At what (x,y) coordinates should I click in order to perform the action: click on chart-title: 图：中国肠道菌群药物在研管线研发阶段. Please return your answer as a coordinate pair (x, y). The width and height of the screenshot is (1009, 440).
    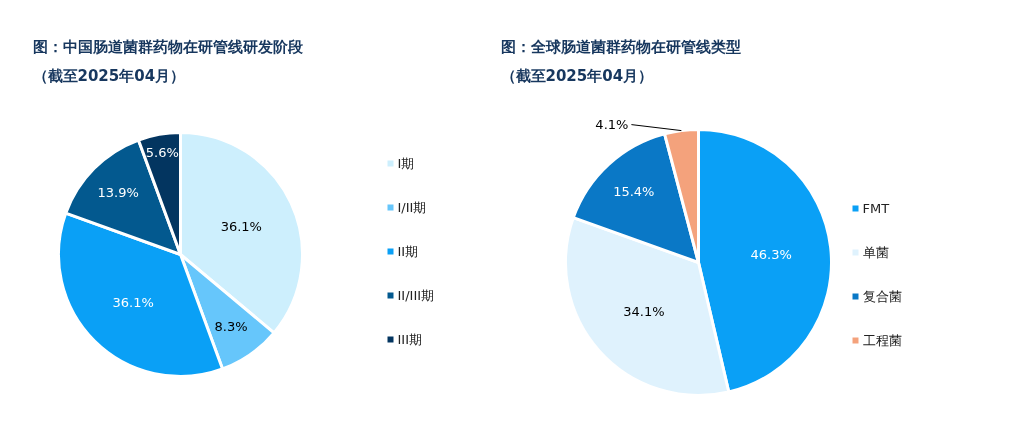
    Looking at the image, I should click on (168, 46).